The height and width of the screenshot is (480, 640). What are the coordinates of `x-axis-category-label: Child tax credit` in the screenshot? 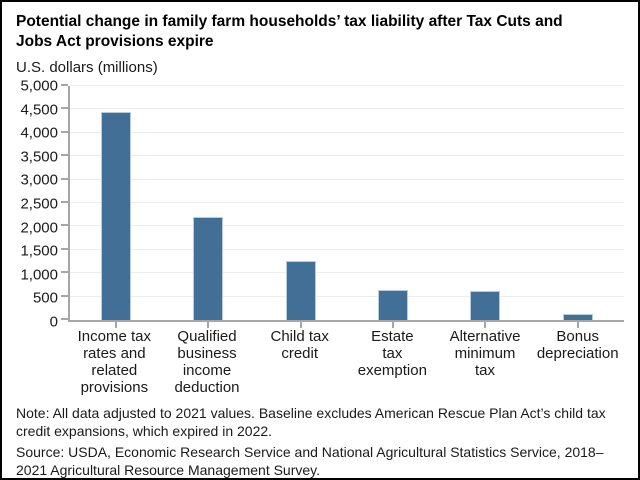 It's located at (299, 345).